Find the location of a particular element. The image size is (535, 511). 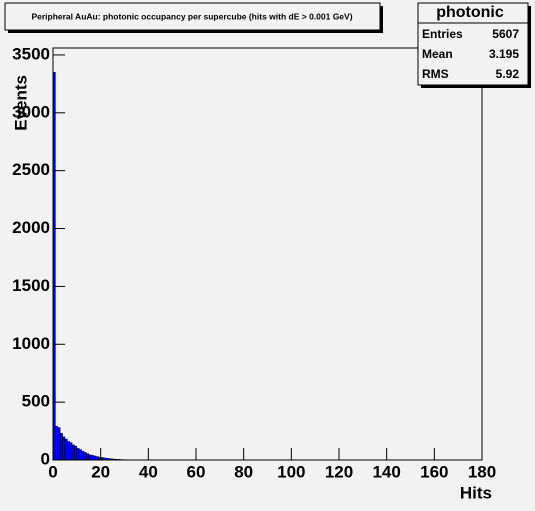

stats-key: Mean is located at coordinates (437, 54).